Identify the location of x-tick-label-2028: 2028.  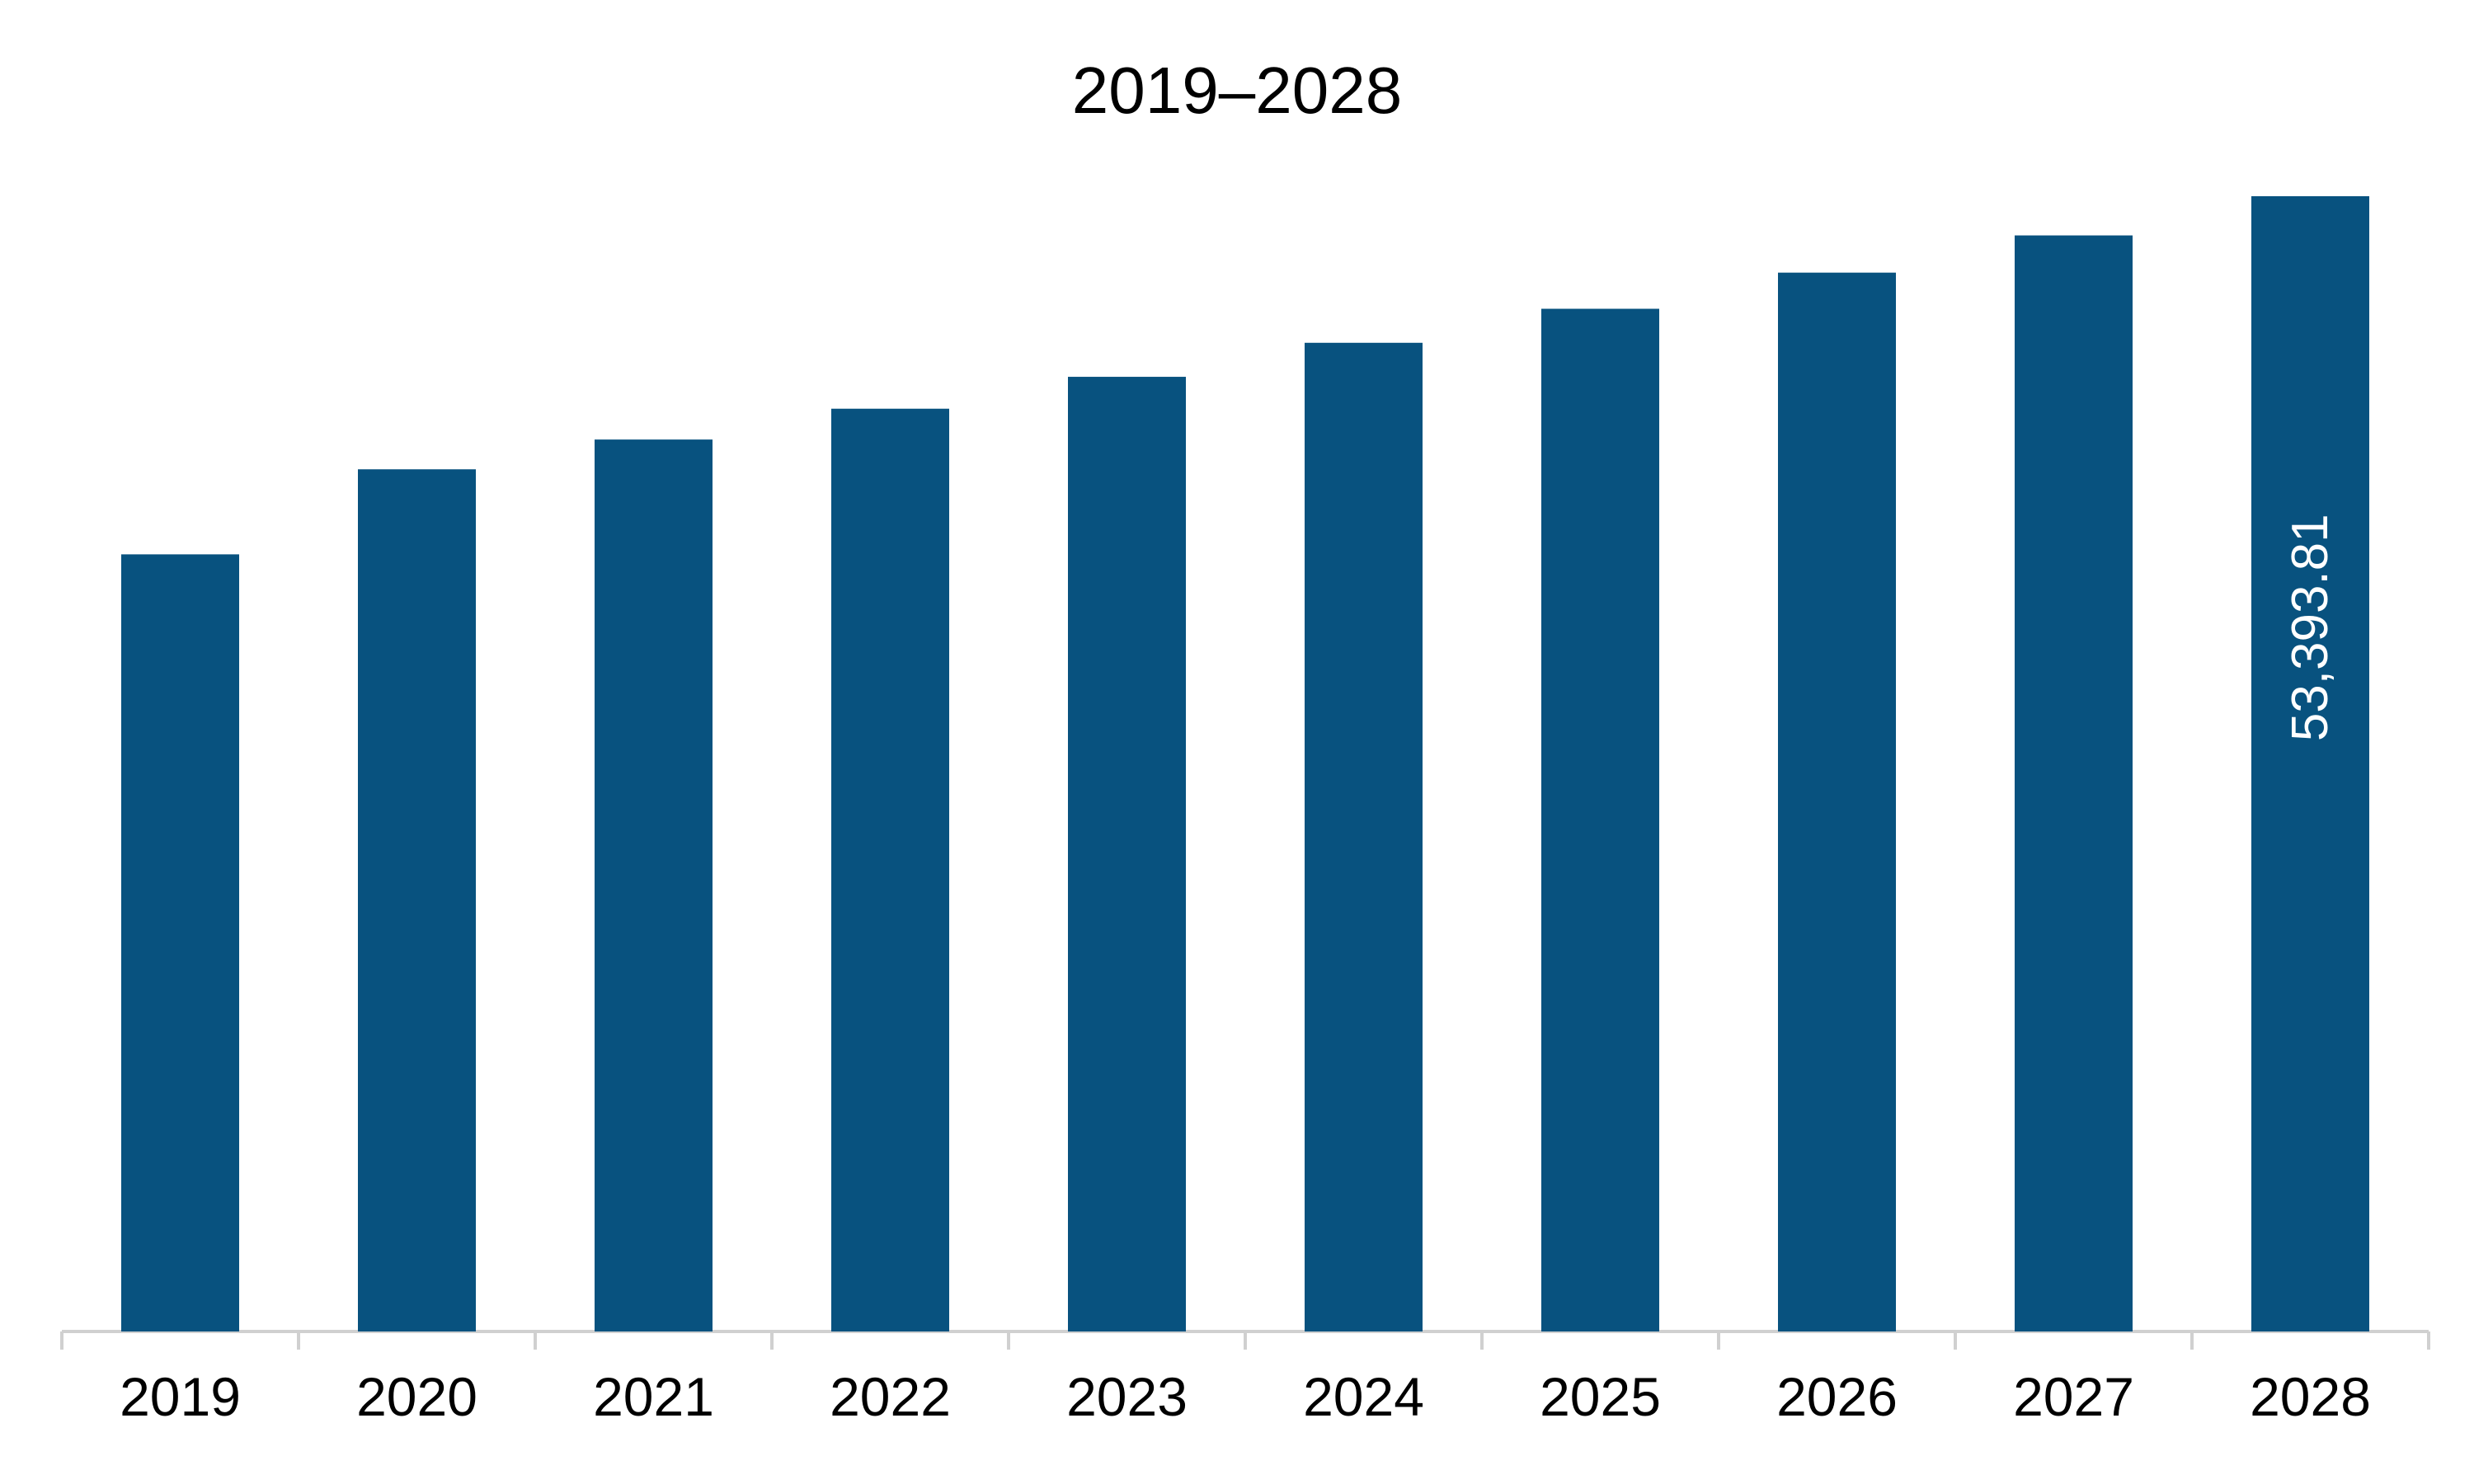
(2310, 1396).